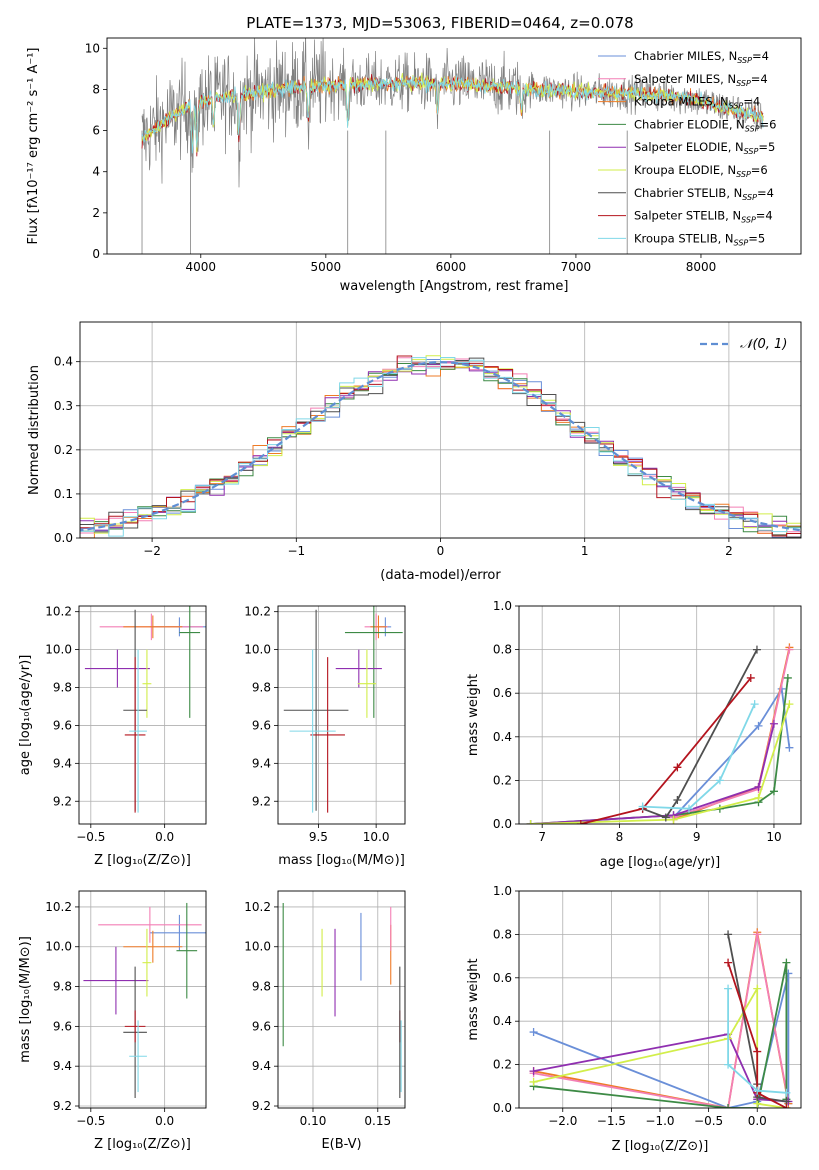  Describe the element at coordinates (164, 1121) in the screenshot. I see `x-tick-label: 0.0` at that location.